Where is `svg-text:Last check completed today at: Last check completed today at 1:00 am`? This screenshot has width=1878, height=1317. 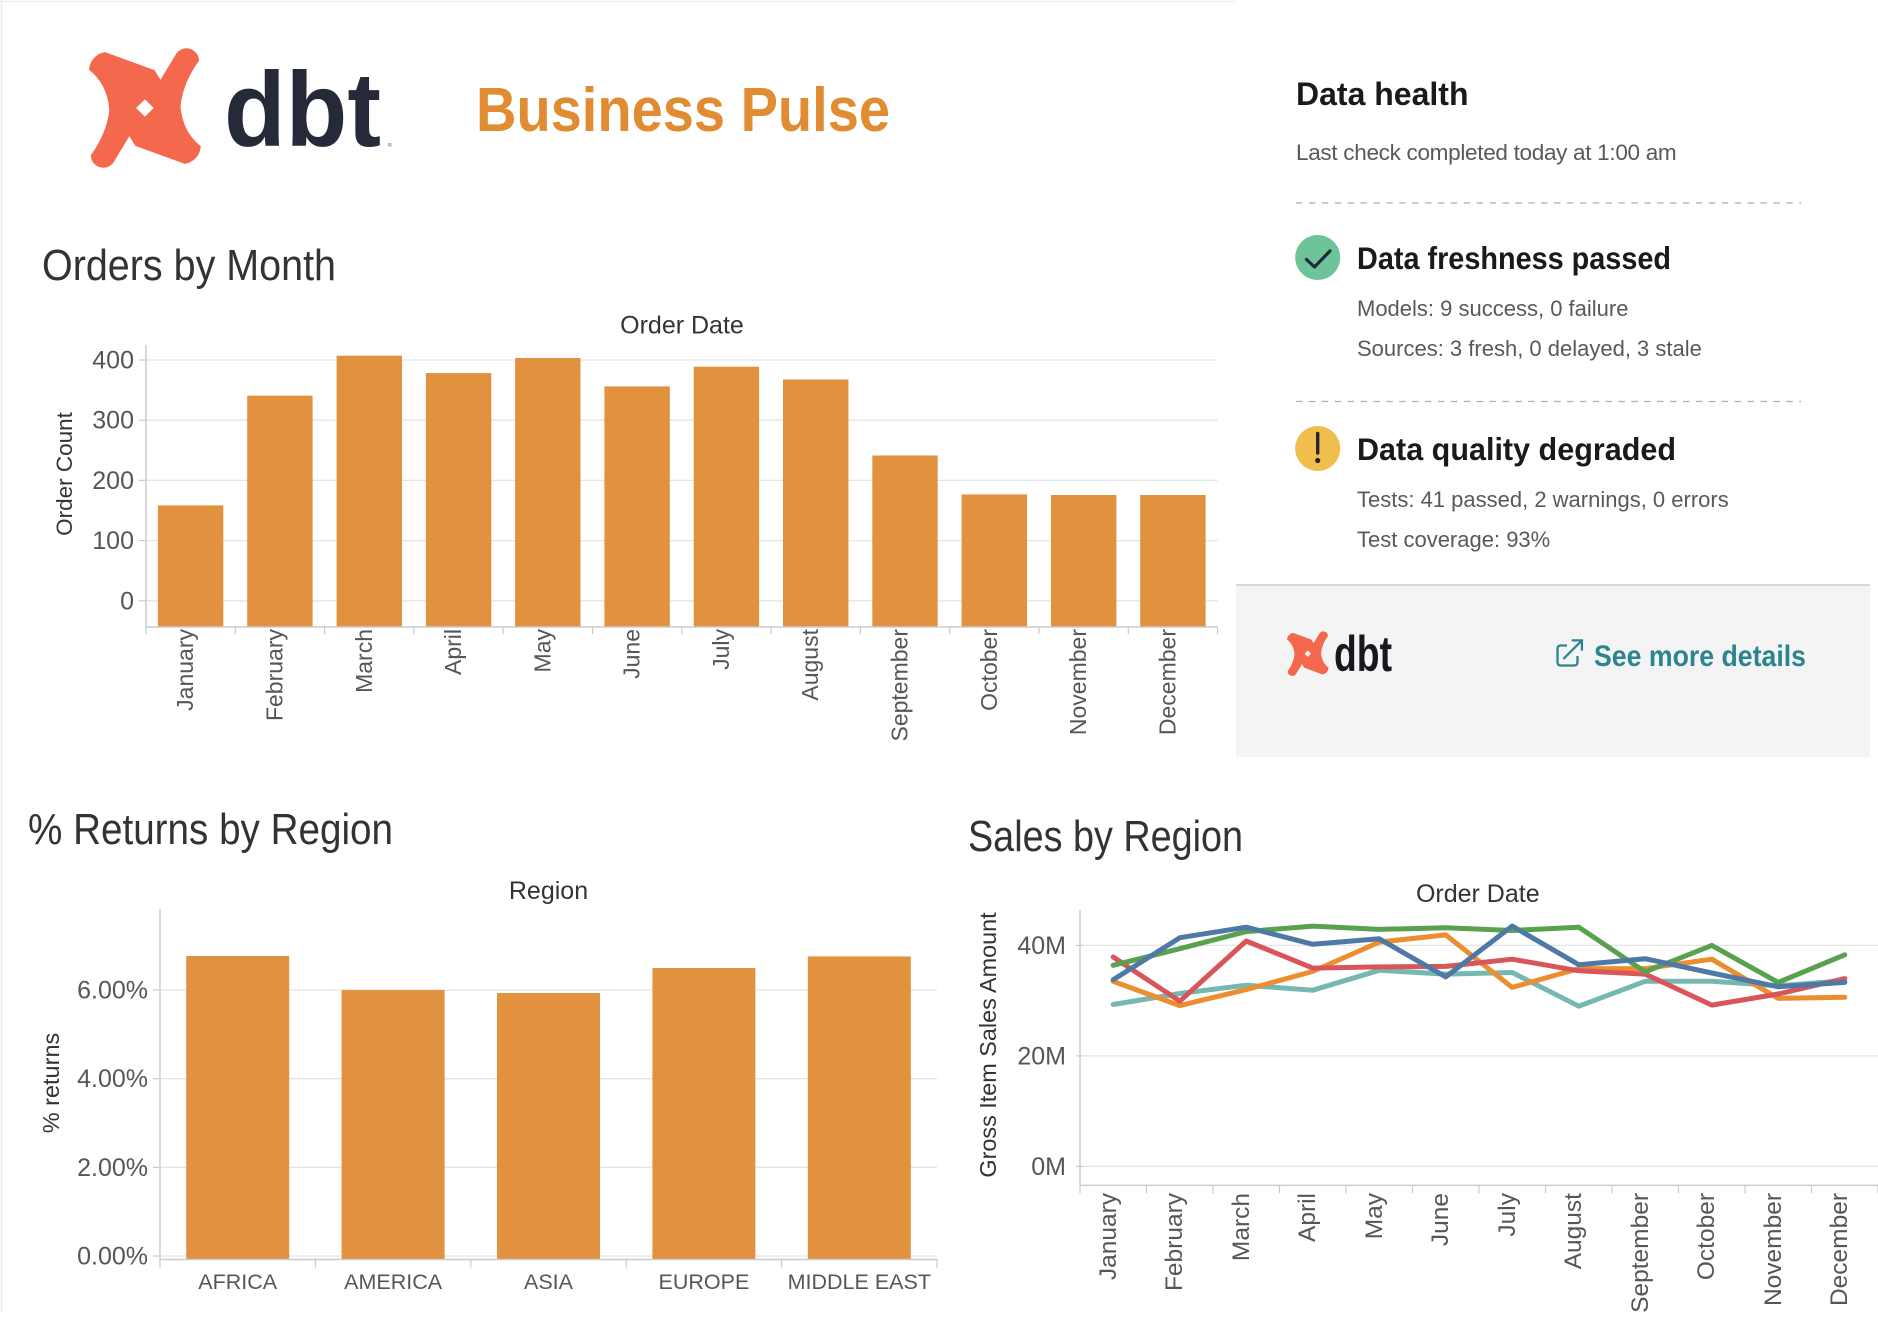
svg-text:Last check completed today at: Last check completed today at 1:00 am is located at coordinates (1486, 152).